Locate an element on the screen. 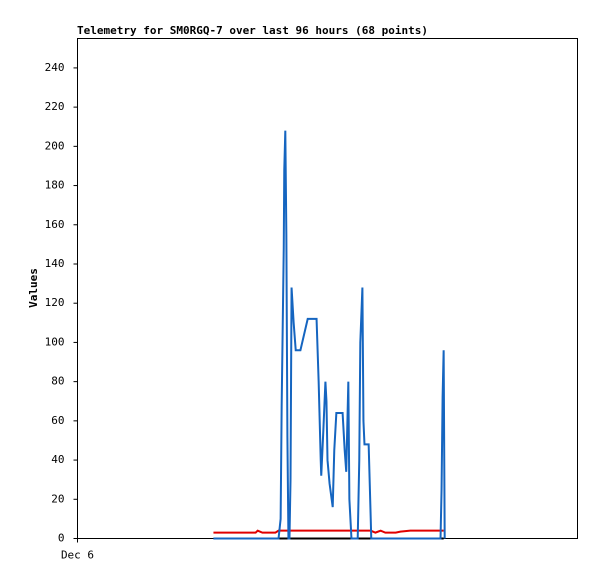 The image size is (597, 579). y-tick-label: 0 is located at coordinates (61, 538).